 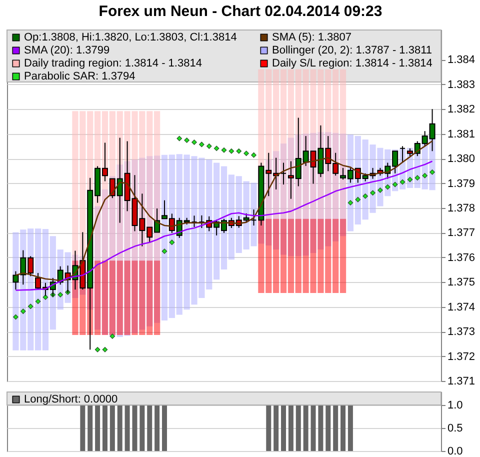 I want to click on legend-label: Long/Short: 0.0000, so click(x=71, y=400).